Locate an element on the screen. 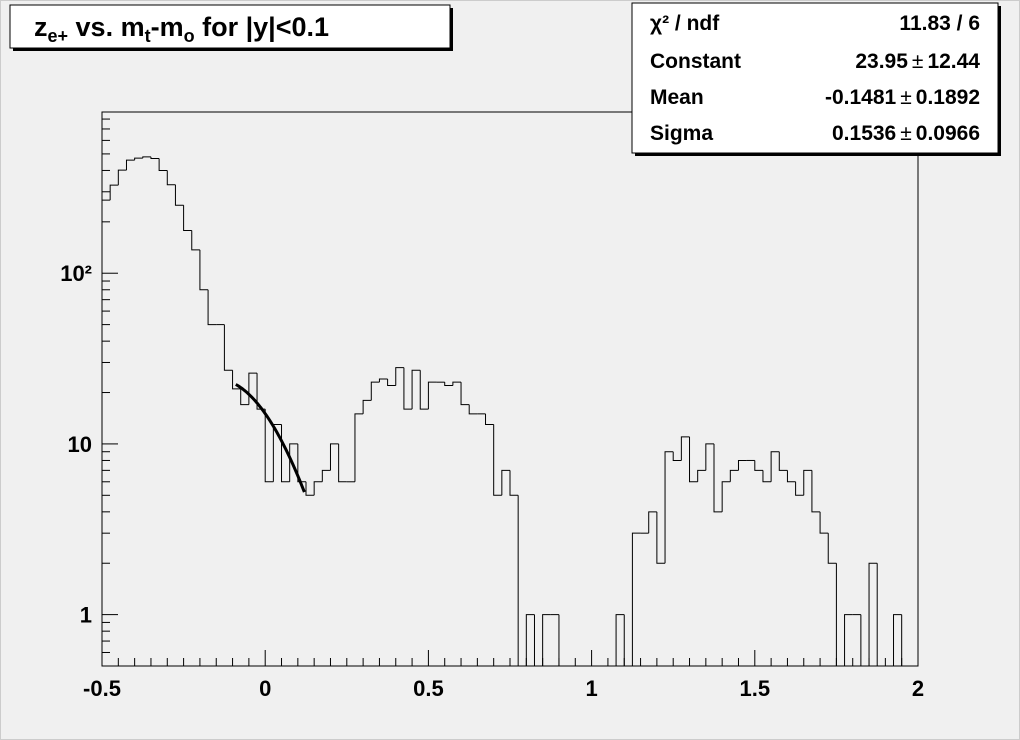 This screenshot has width=1020, height=740. param-value: -0.1481 is located at coordinates (861, 97).